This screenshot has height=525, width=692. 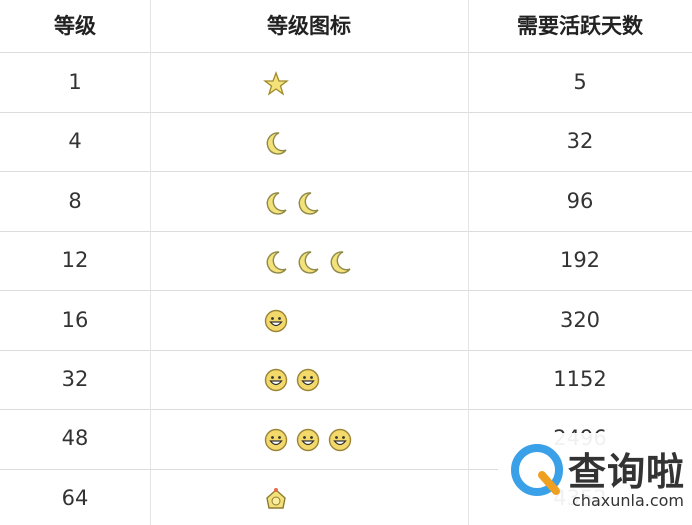 I want to click on days-cell: 320, so click(x=580, y=319).